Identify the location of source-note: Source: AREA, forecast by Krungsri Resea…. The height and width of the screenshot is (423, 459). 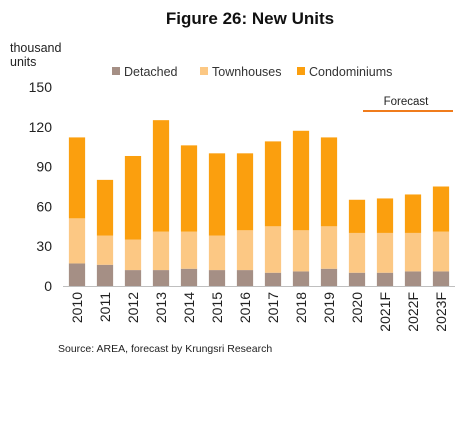
(165, 349).